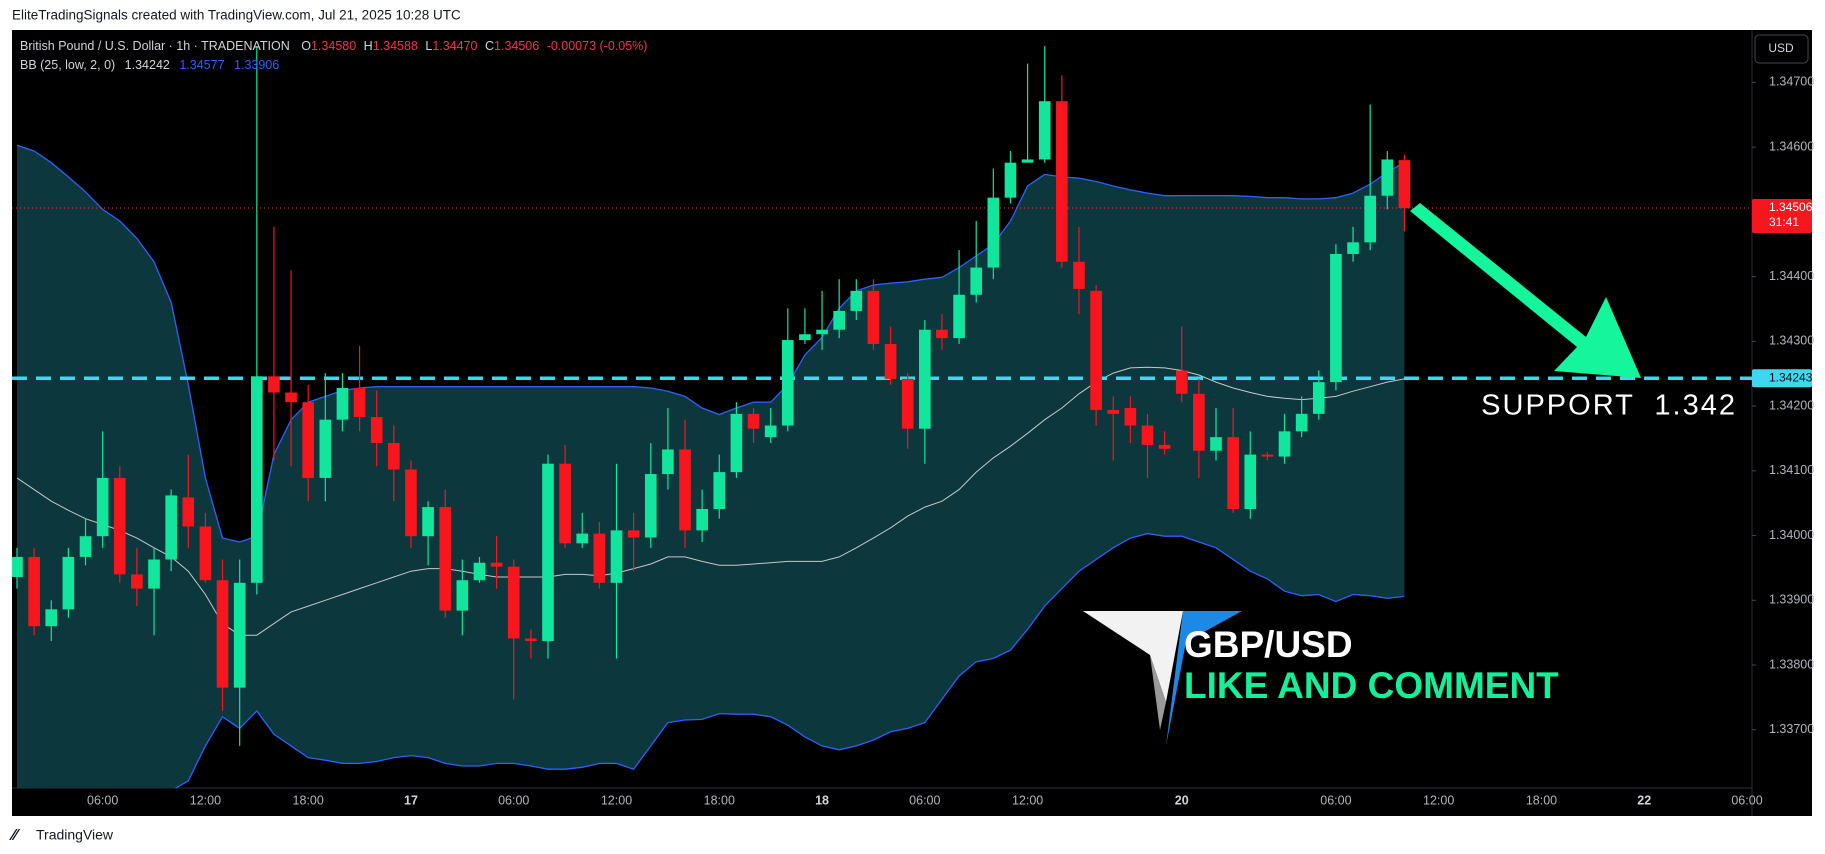 The image size is (1825, 854). Describe the element at coordinates (306, 46) in the screenshot. I see `legend-key: O` at that location.